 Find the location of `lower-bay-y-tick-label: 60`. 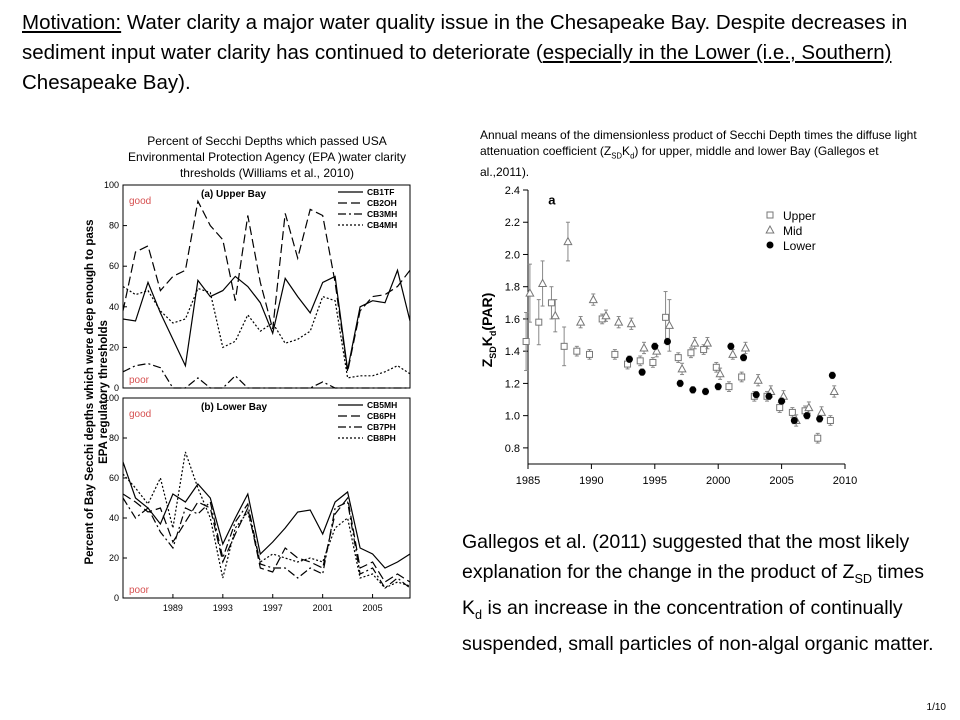

lower-bay-y-tick-label: 60 is located at coordinates (114, 478).